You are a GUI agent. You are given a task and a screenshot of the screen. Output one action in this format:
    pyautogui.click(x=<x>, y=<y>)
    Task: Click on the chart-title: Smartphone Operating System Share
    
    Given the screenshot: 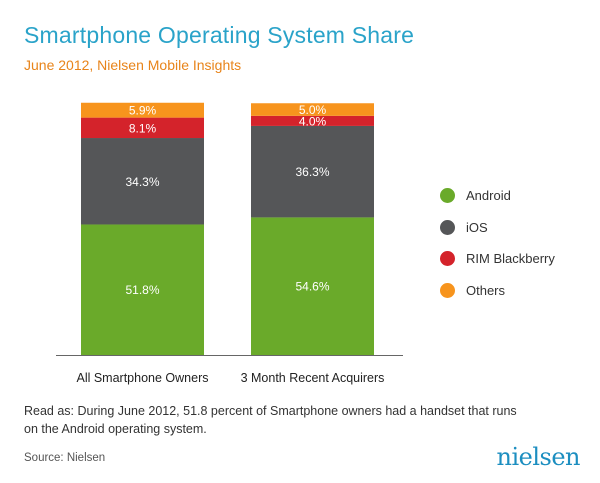 What is the action you would take?
    pyautogui.click(x=219, y=35)
    